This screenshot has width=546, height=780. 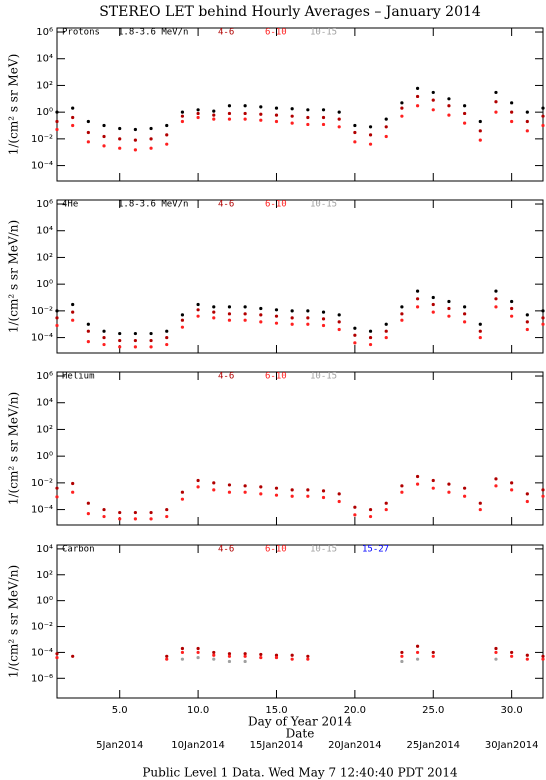 I want to click on y-tick-label: 10⁻⁴, so click(x=42, y=338).